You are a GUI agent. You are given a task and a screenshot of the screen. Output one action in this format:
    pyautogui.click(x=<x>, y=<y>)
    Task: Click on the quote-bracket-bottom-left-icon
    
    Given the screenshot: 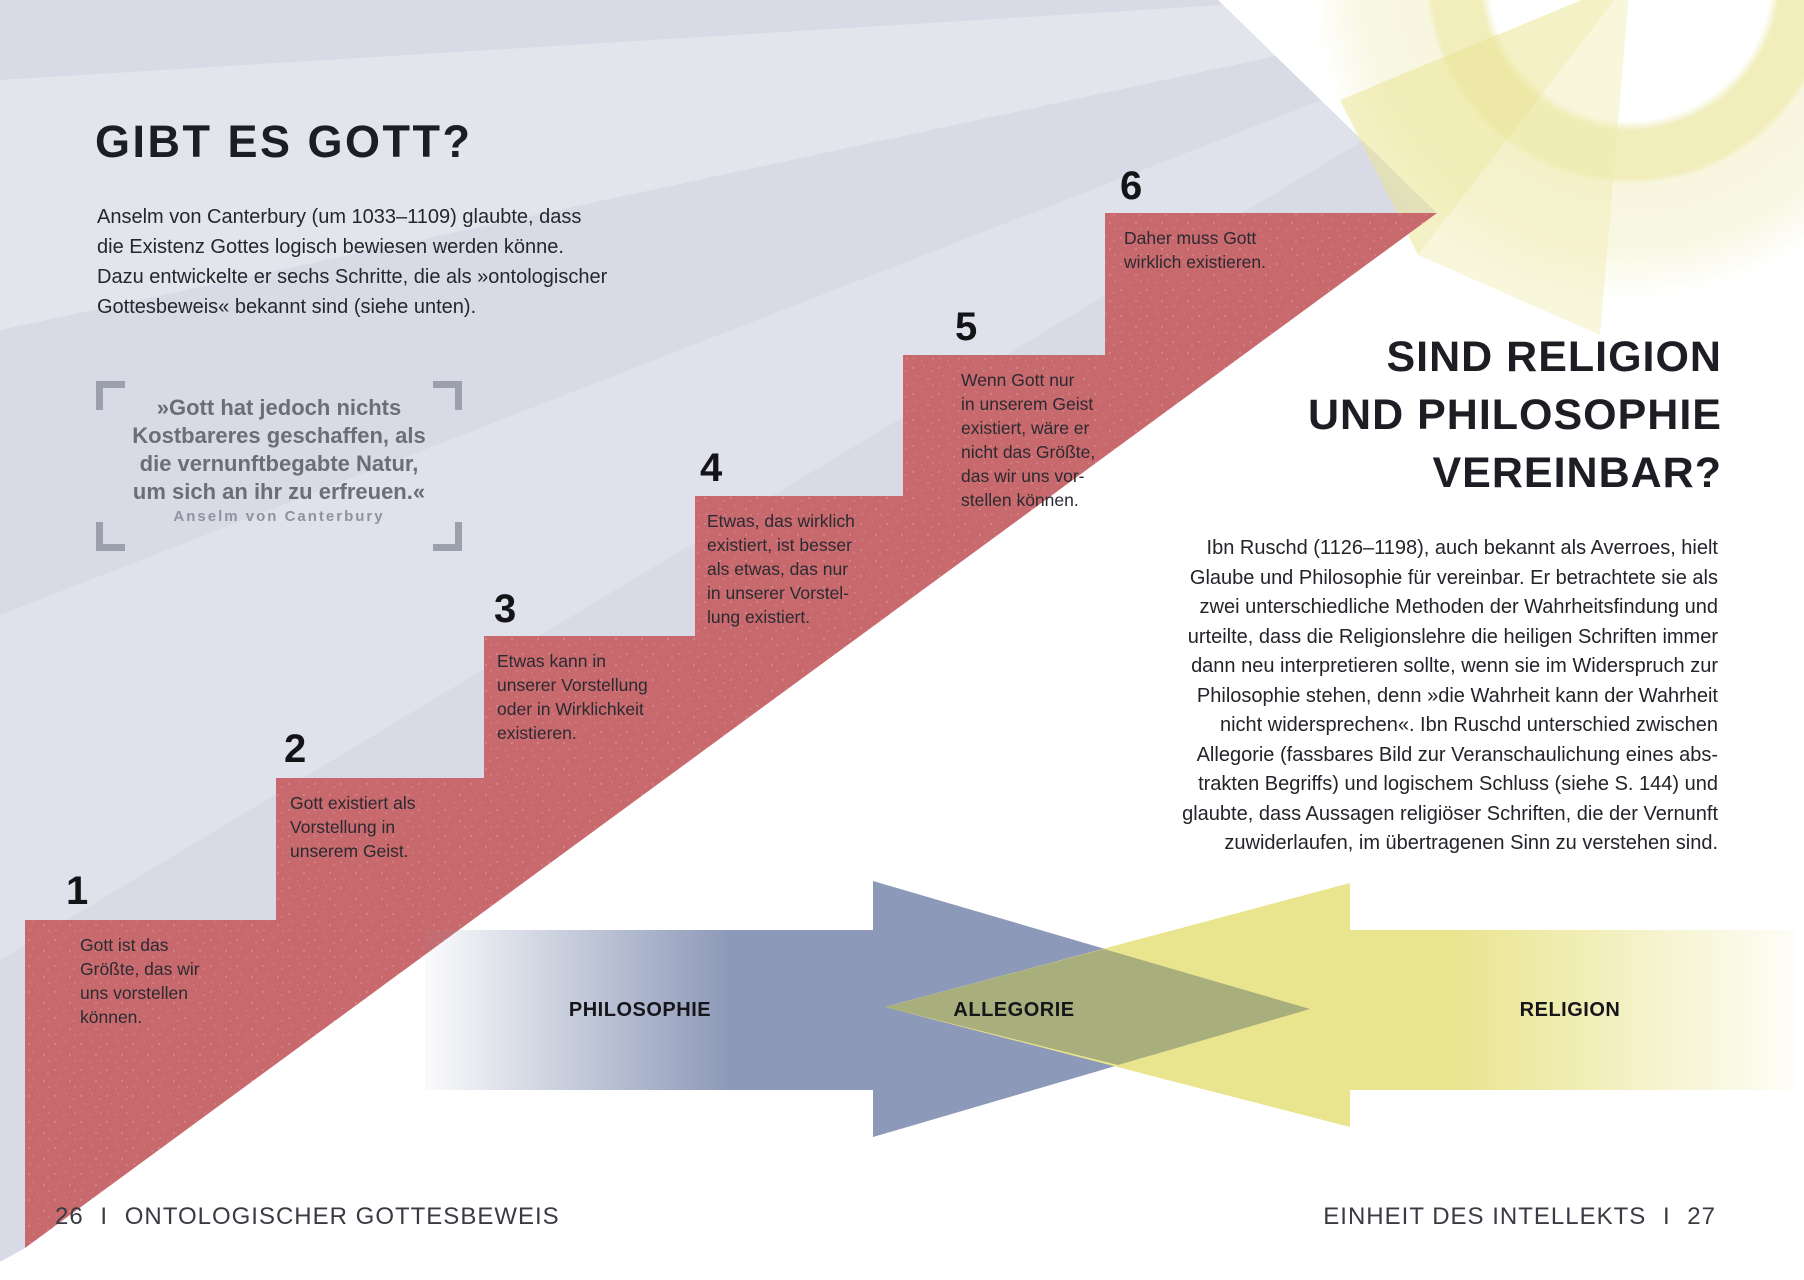 What is the action you would take?
    pyautogui.click(x=110, y=536)
    